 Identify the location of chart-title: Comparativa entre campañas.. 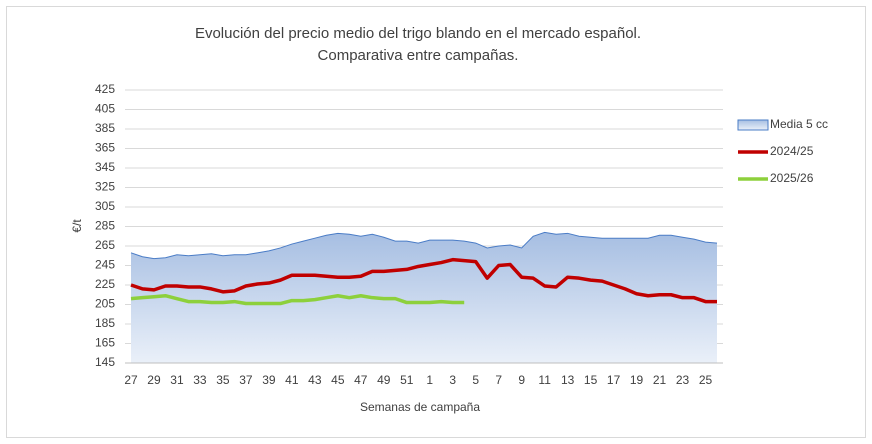
(418, 55).